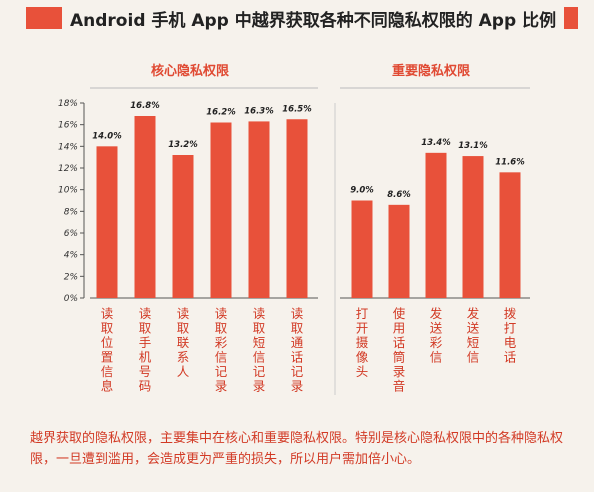  Describe the element at coordinates (68, 104) in the screenshot. I see `y-tick-label: 18%` at that location.